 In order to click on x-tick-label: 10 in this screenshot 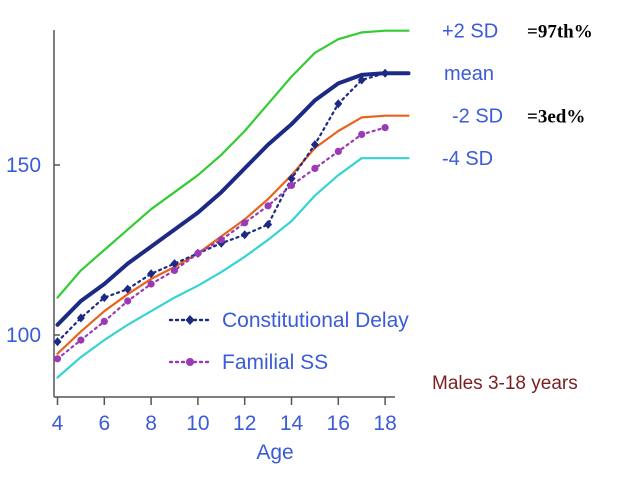, I will do `click(197, 423)`.